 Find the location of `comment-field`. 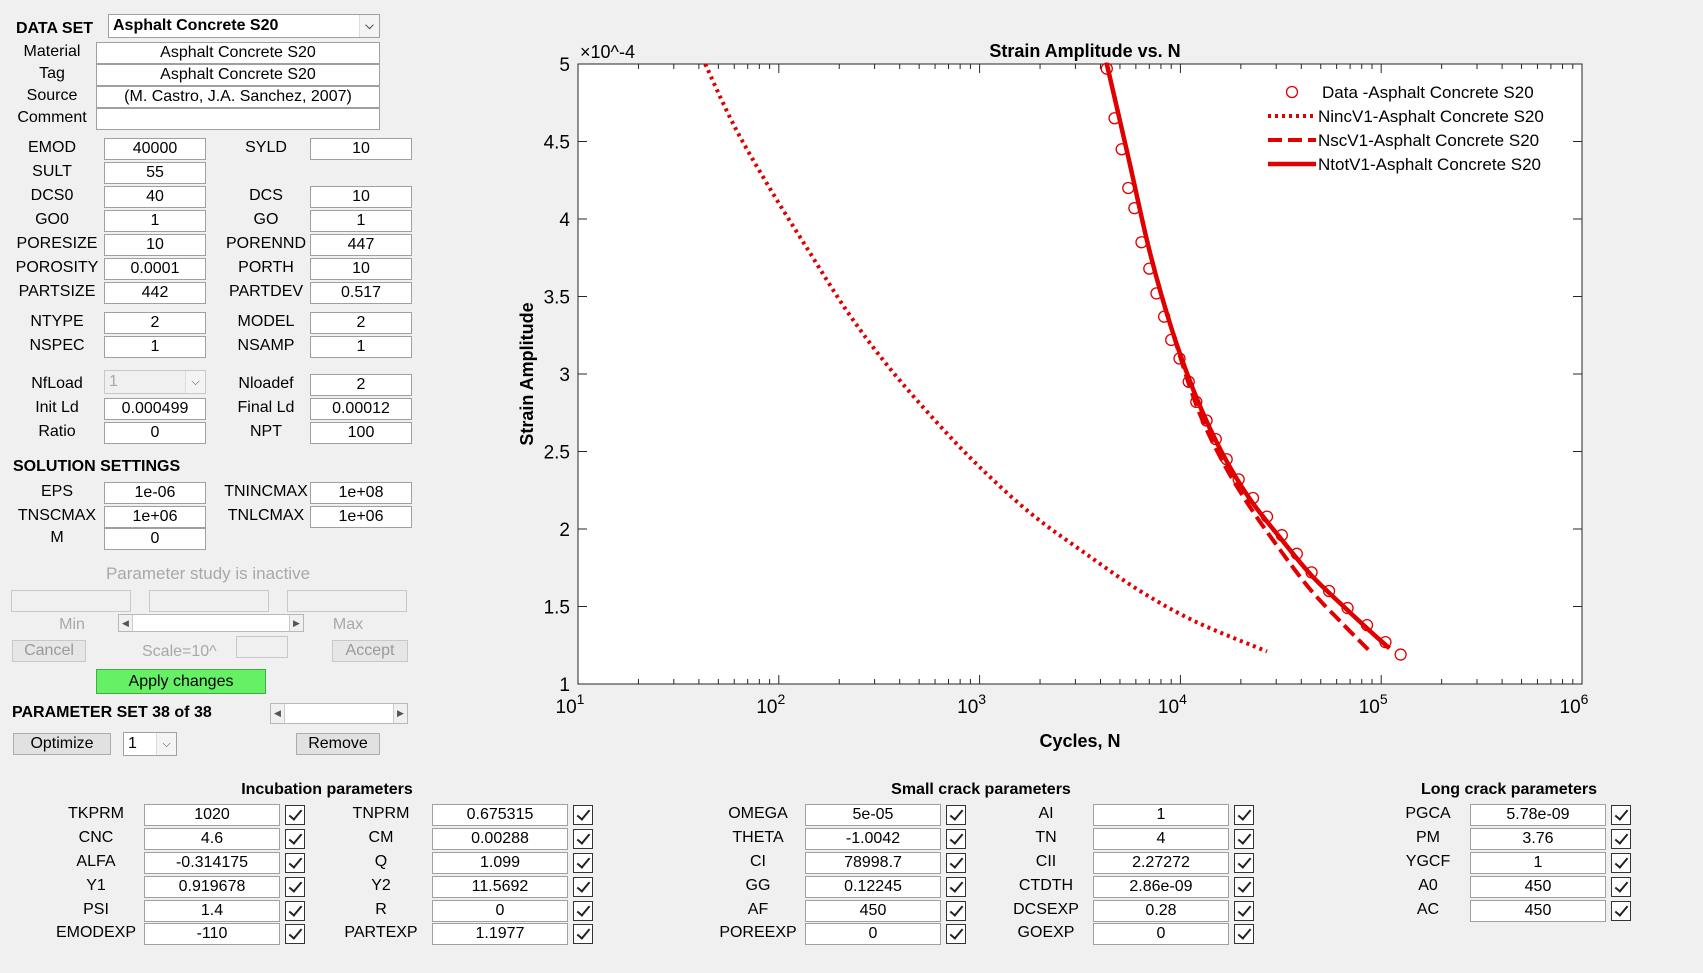

comment-field is located at coordinates (238, 119).